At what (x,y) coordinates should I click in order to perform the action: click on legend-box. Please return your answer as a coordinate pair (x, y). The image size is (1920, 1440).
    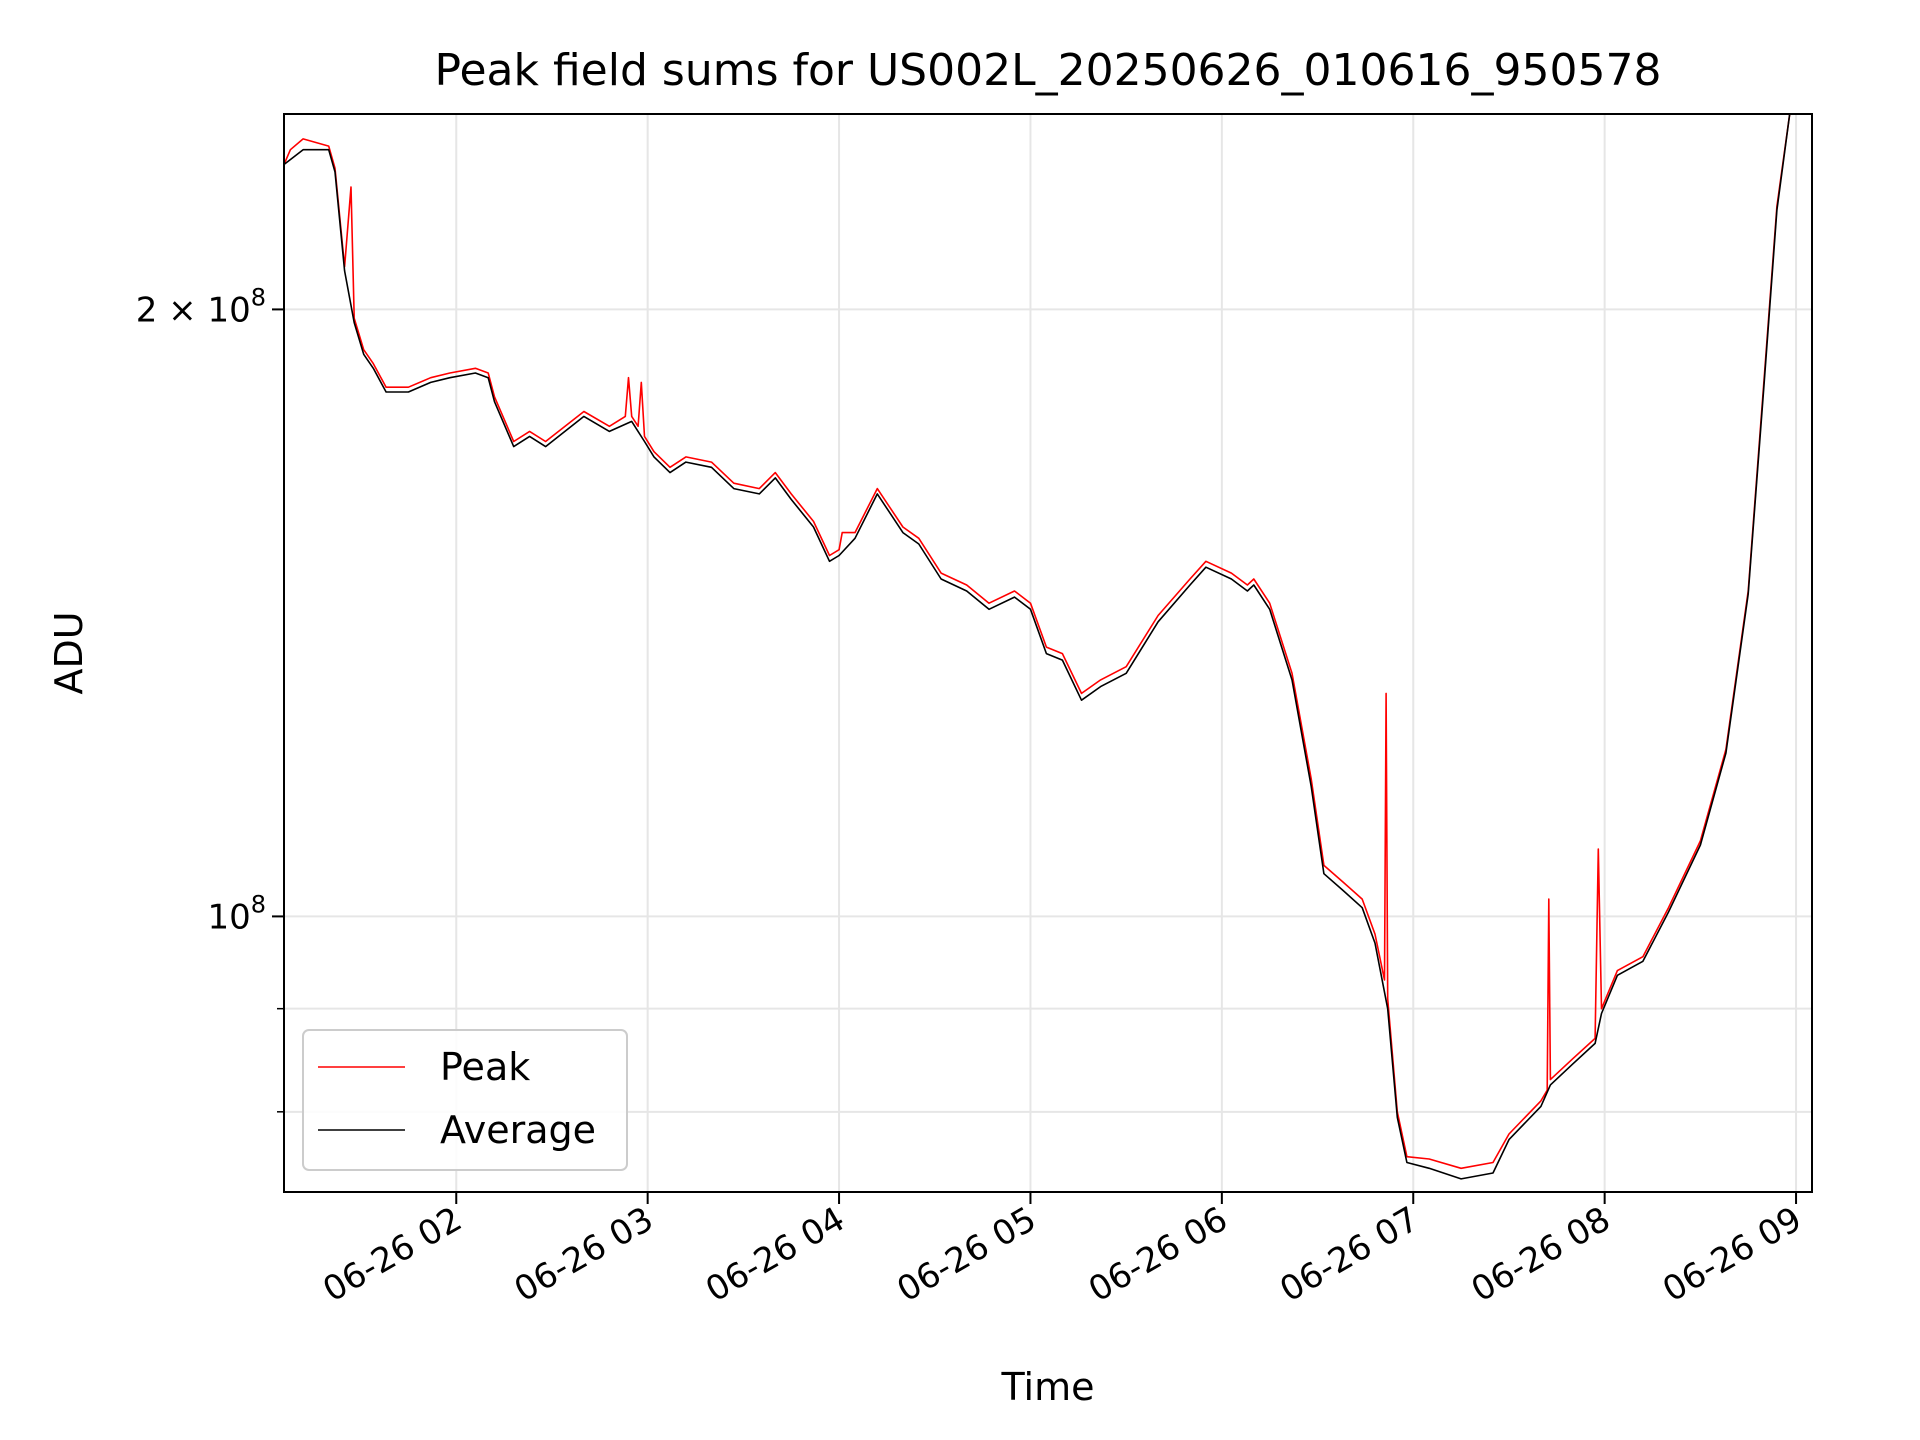
    Looking at the image, I should click on (465, 1100).